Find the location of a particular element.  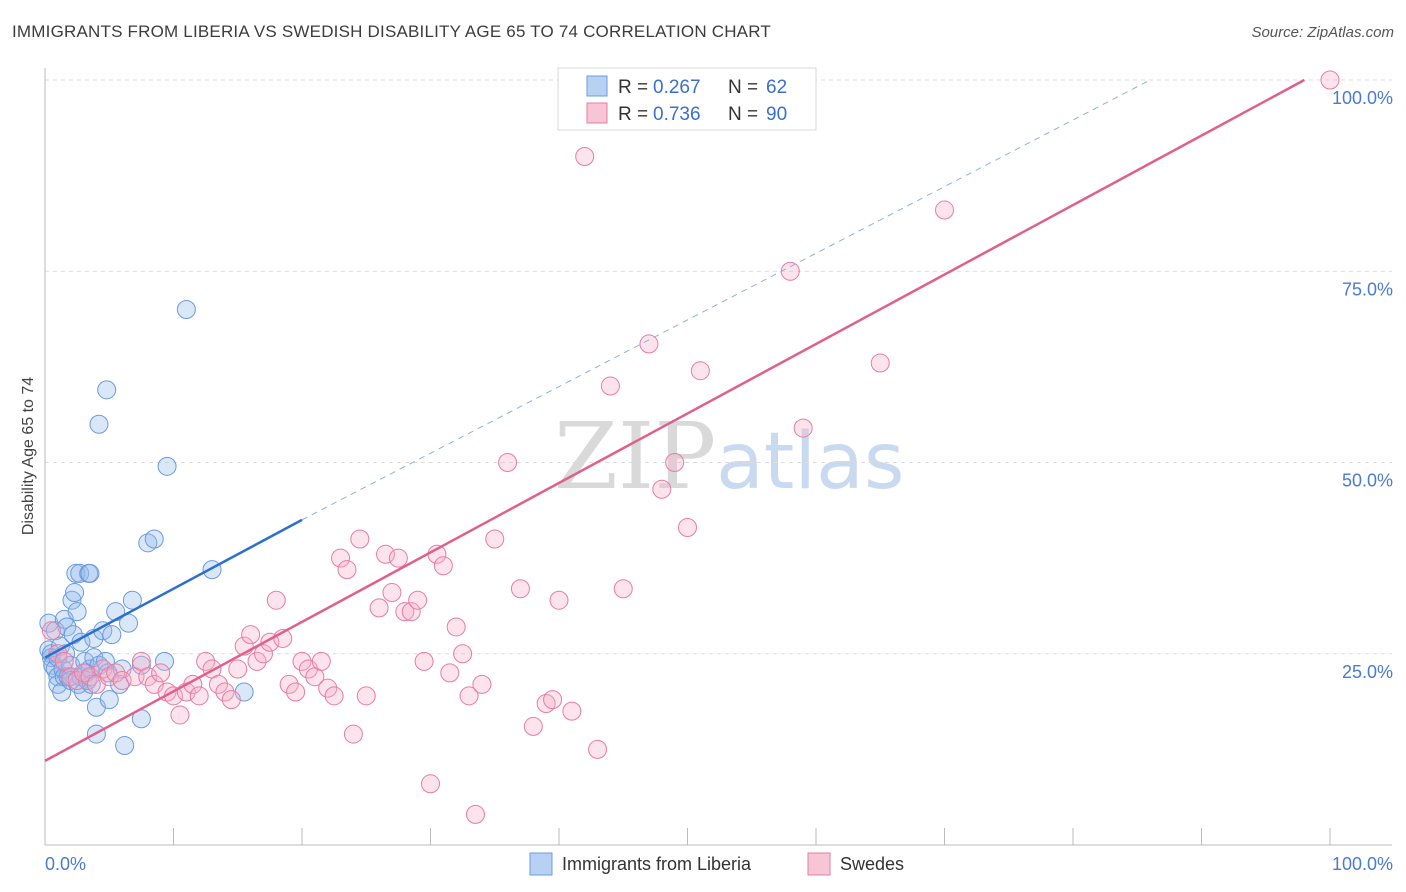

legend: R = 0.267 N = 62 R = 0.736 N = 90 is located at coordinates (687, 99).